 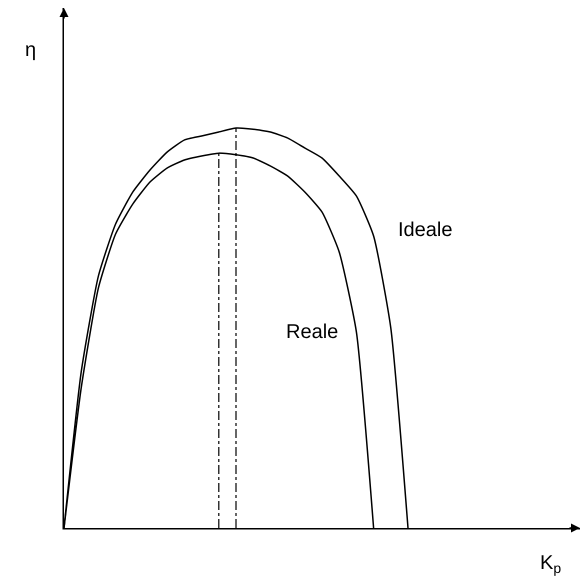 I want to click on series-label: Reale, so click(x=312, y=332).